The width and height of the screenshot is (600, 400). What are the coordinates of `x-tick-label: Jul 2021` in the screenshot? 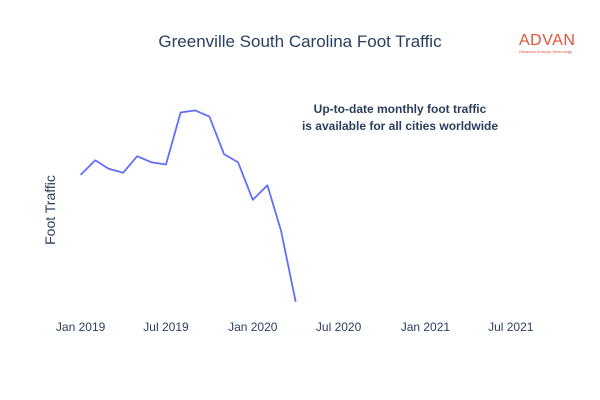 It's located at (511, 327).